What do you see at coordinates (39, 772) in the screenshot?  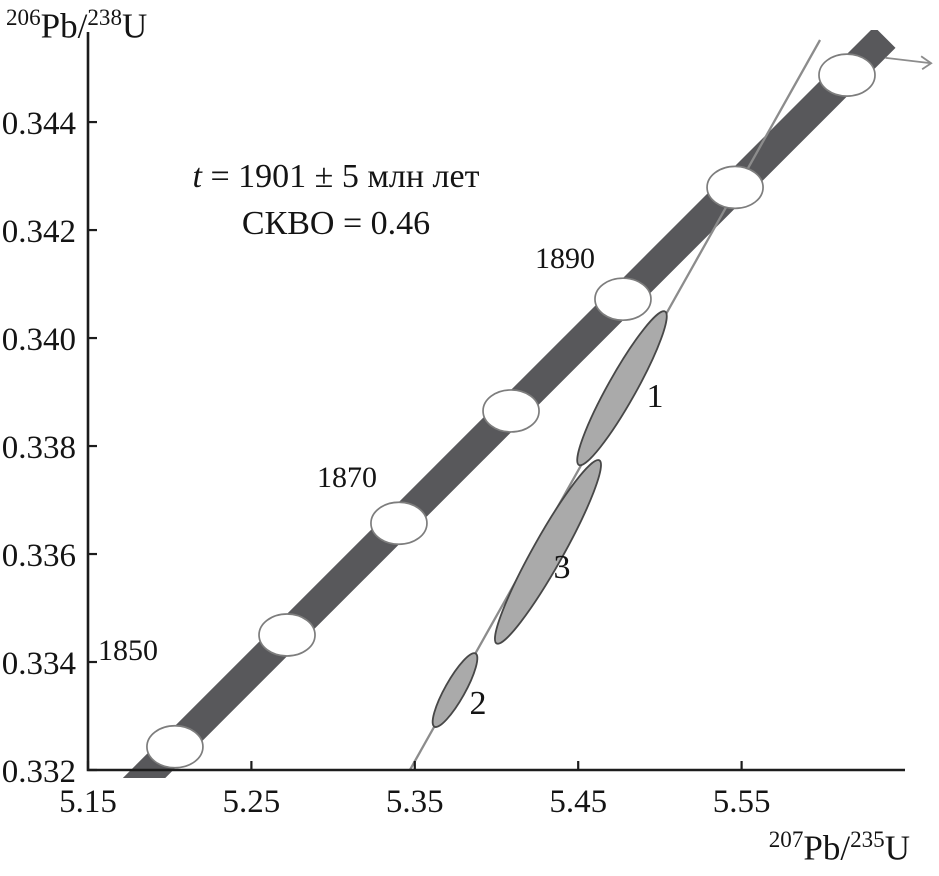 I see `y-tick-label-0.332: 0.332` at bounding box center [39, 772].